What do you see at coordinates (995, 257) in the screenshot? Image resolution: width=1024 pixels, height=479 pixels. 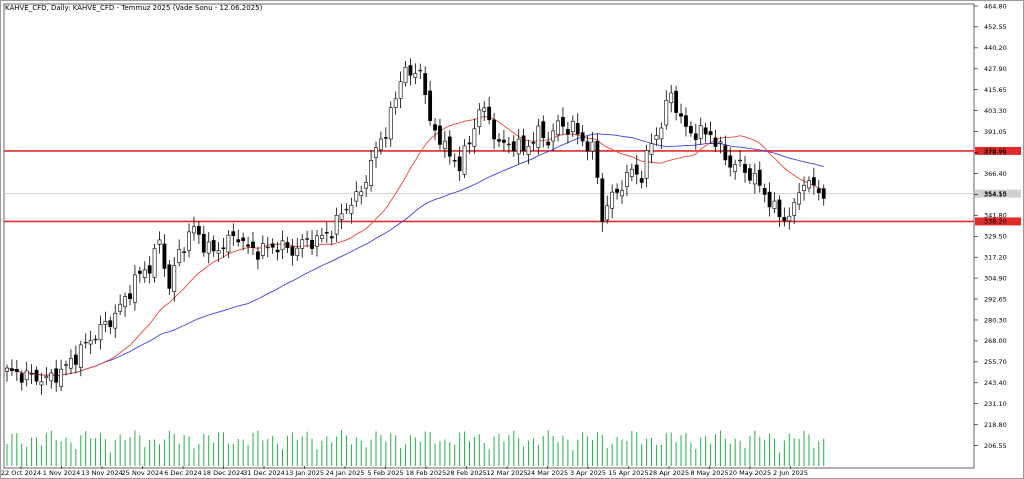 I see `y-tick-label: 317.20` at bounding box center [995, 257].